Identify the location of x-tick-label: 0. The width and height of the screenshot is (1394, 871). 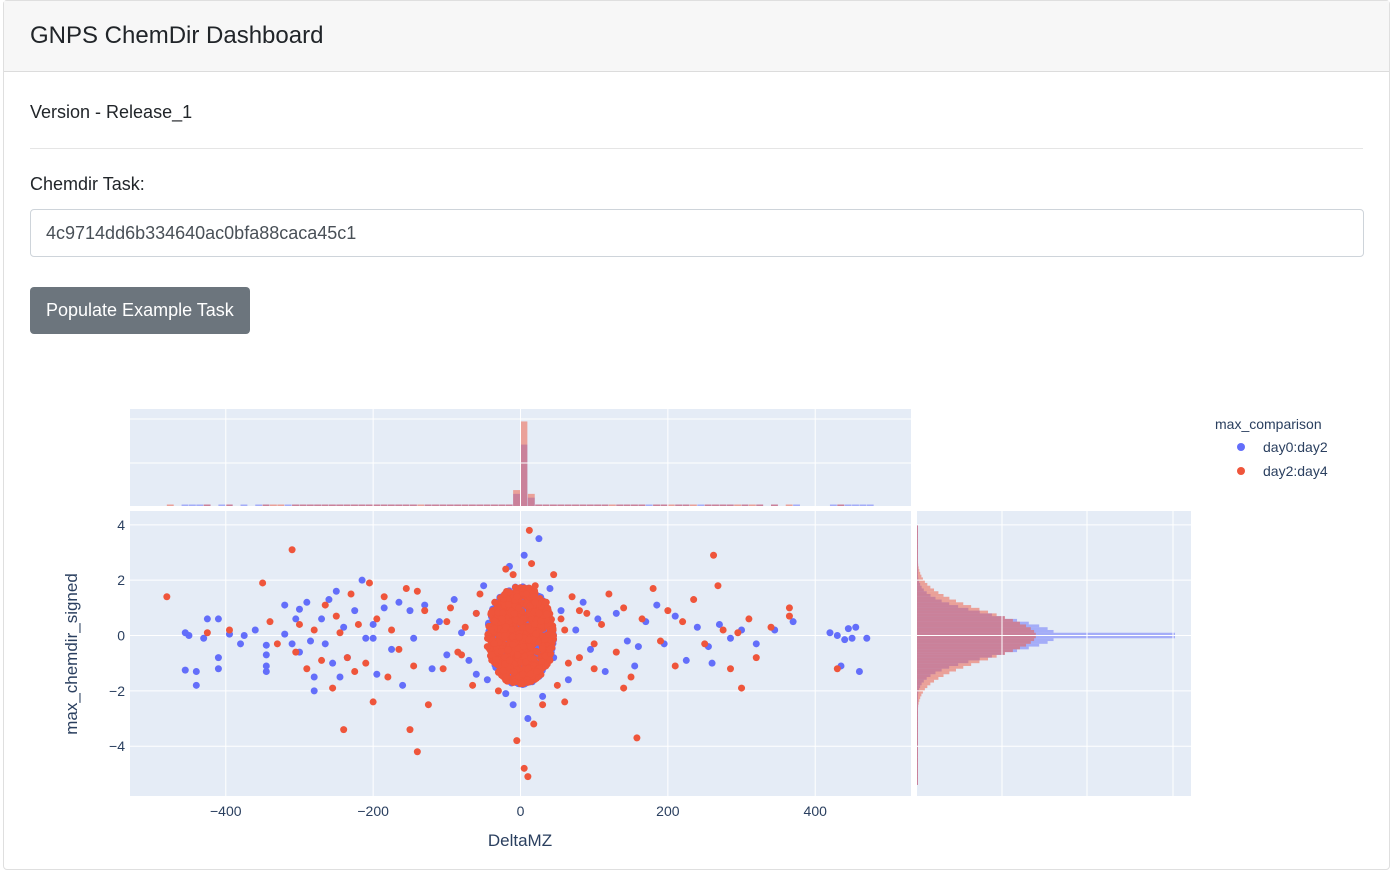
(521, 811).